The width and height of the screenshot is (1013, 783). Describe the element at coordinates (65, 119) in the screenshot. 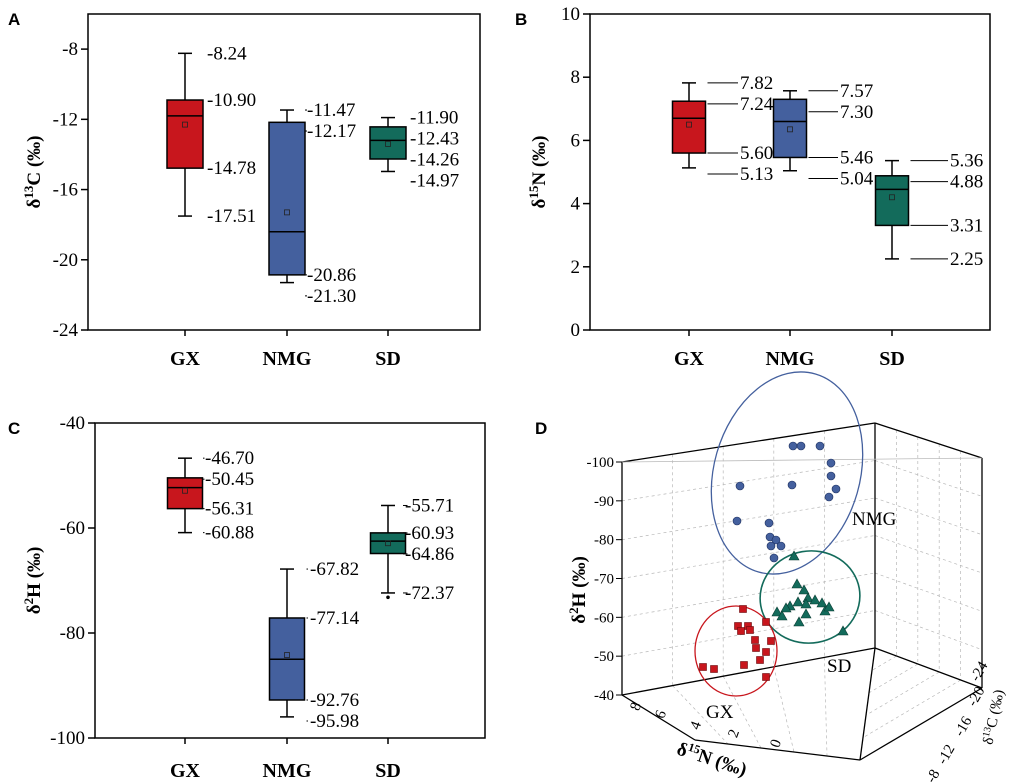

I see `y-tick-label: -12` at that location.